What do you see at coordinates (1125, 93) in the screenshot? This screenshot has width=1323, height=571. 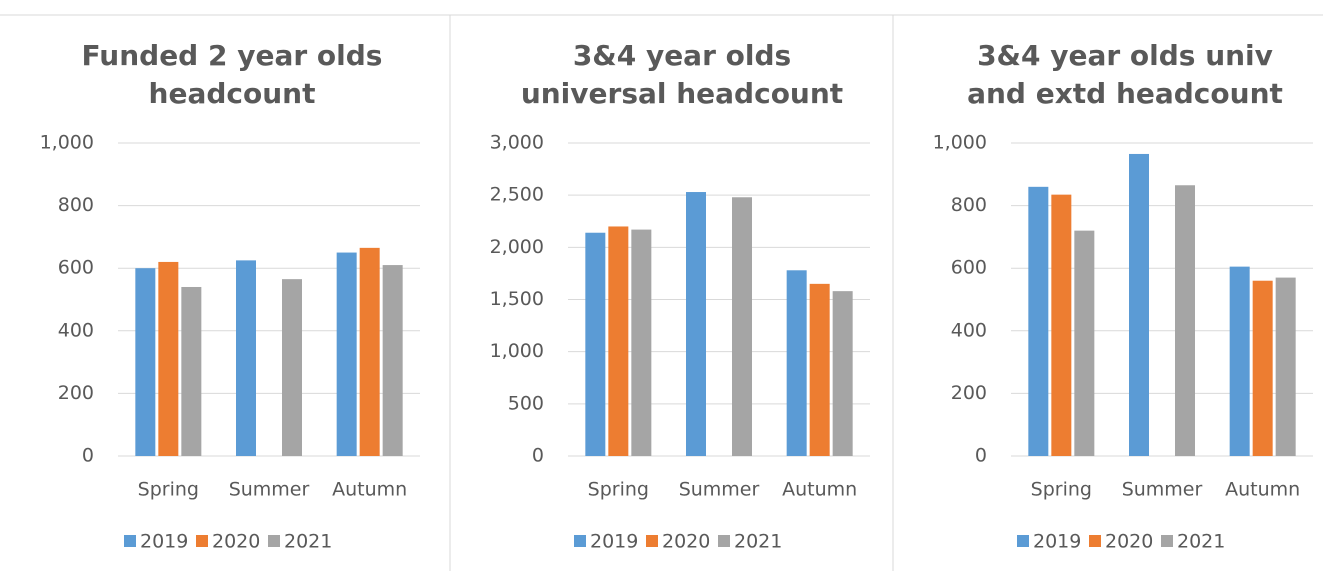 I see `chart-title: and extd headcount` at bounding box center [1125, 93].